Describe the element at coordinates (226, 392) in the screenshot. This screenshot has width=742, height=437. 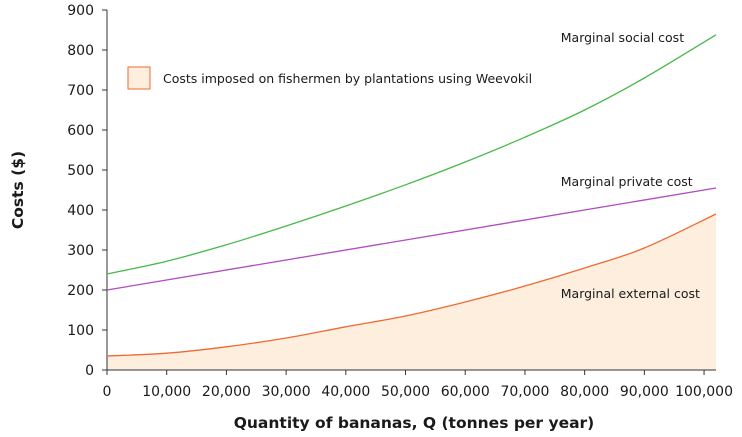
I see `x-tick-label-20000: 20,000` at that location.